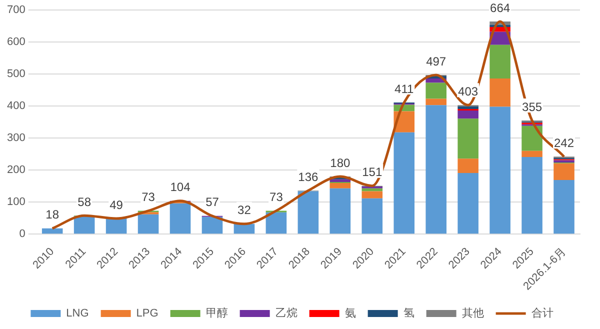 This screenshot has height=329, width=600. Describe the element at coordinates (408, 314) in the screenshot. I see `legend-label: 氢` at that location.